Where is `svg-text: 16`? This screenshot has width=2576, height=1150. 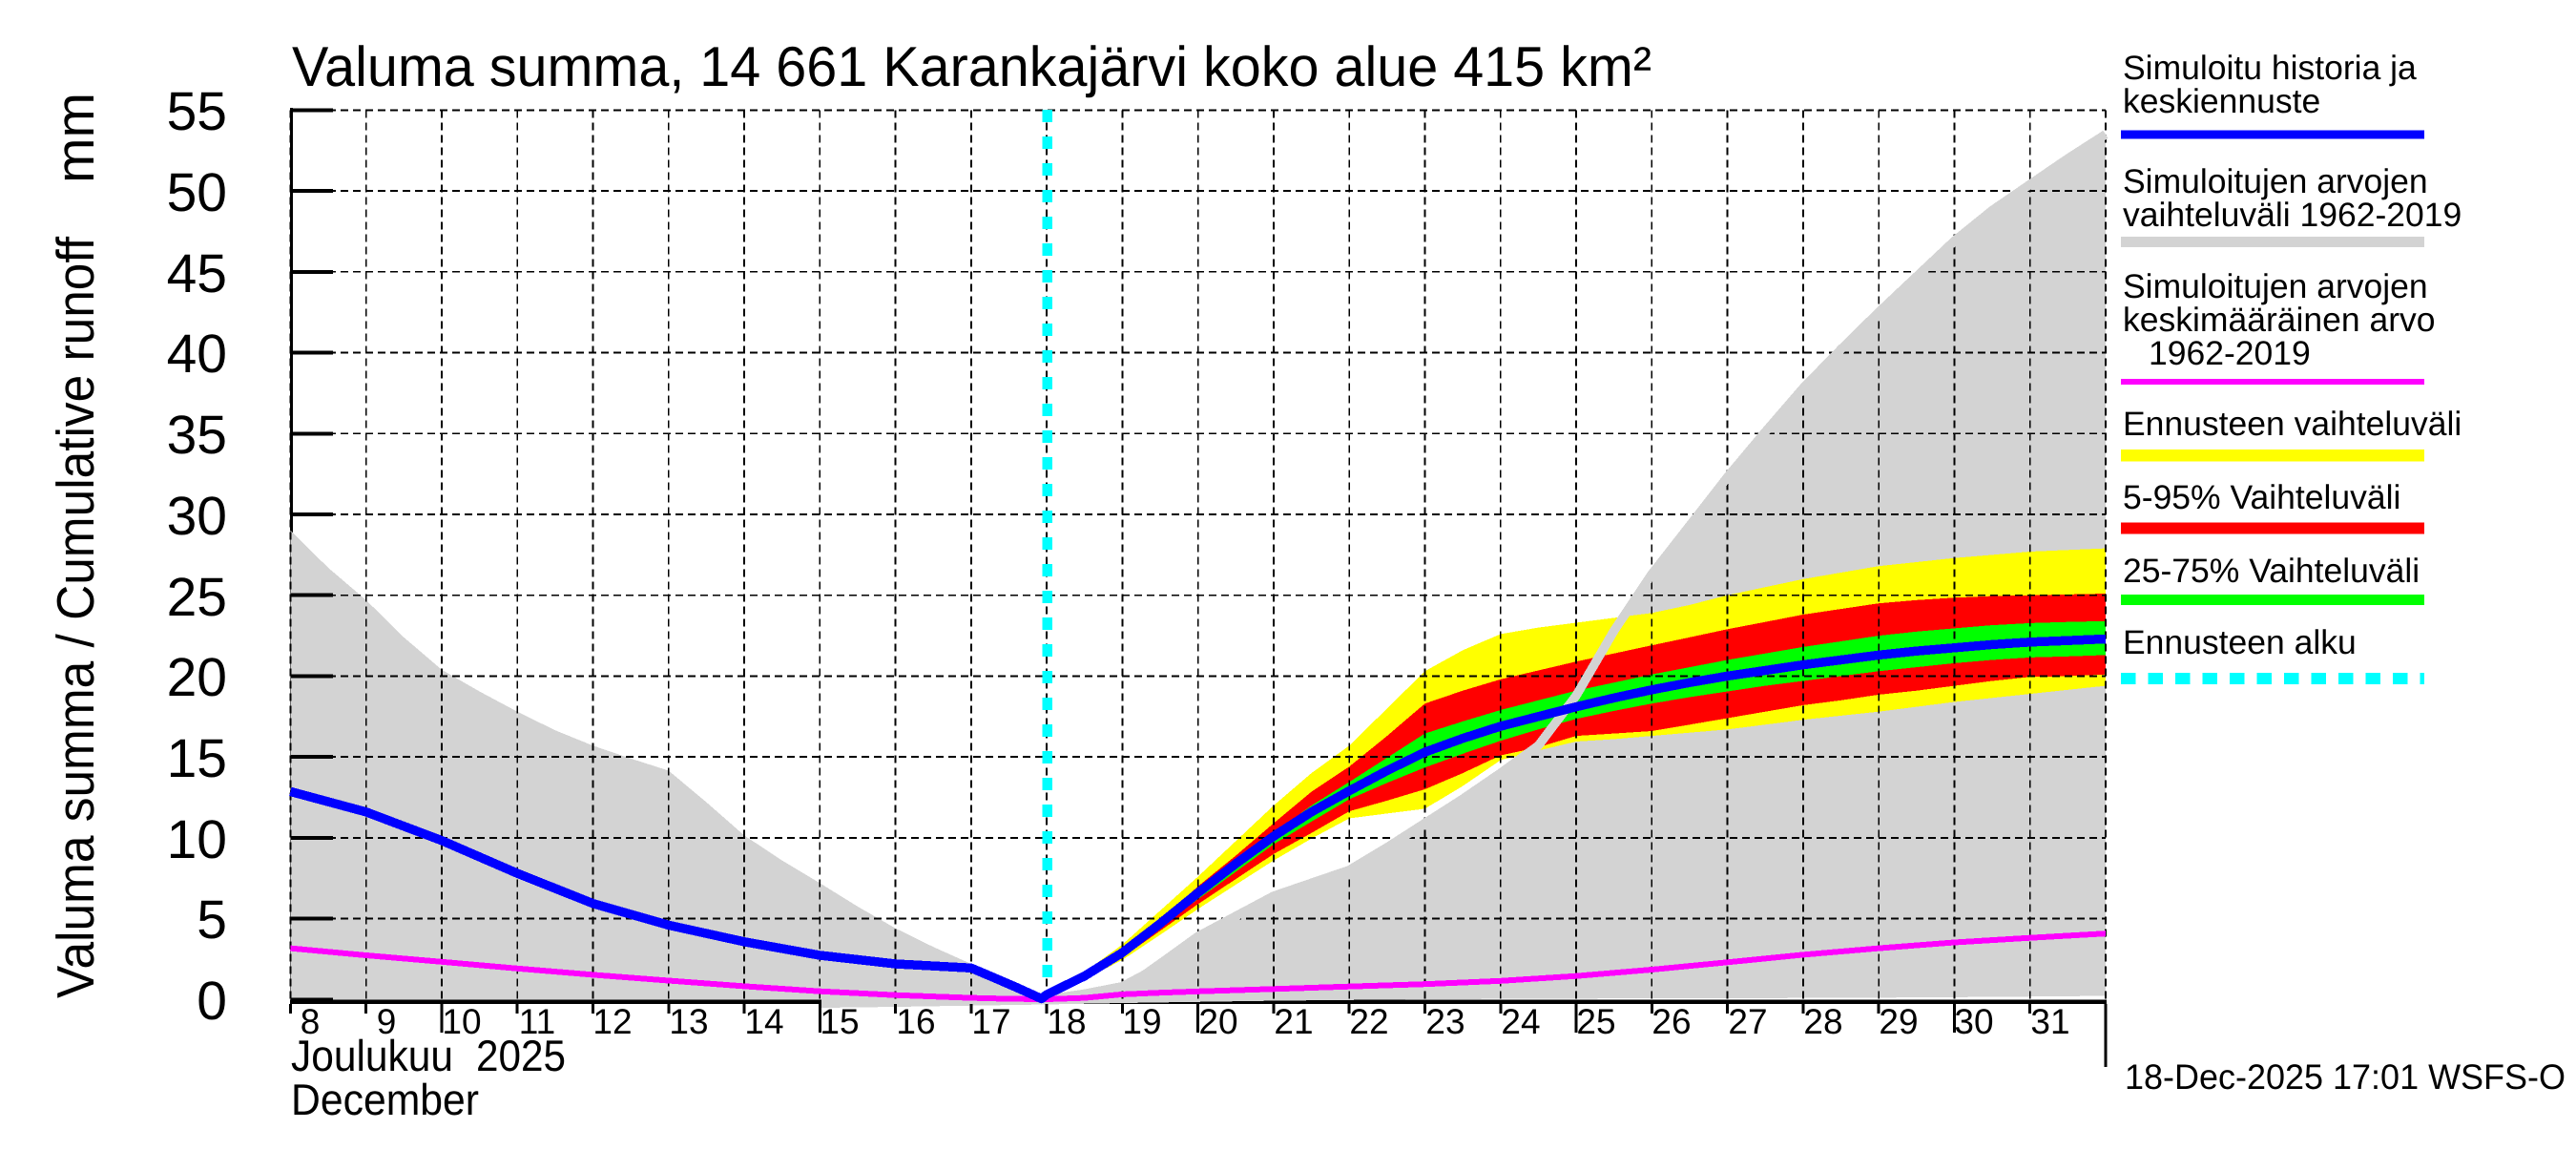
svg-text: 16 is located at coordinates (915, 1021).